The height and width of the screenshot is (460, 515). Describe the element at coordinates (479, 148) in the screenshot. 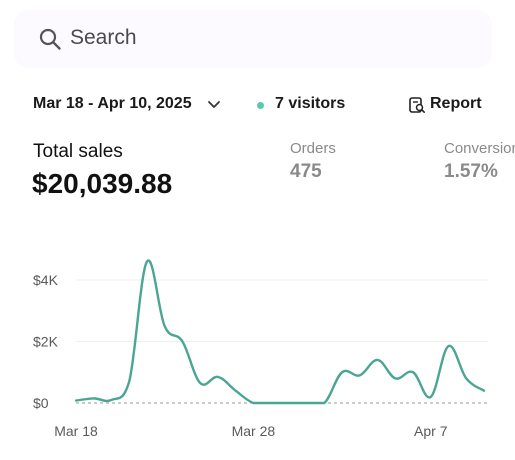

I see `conversion-label: Conversion` at that location.